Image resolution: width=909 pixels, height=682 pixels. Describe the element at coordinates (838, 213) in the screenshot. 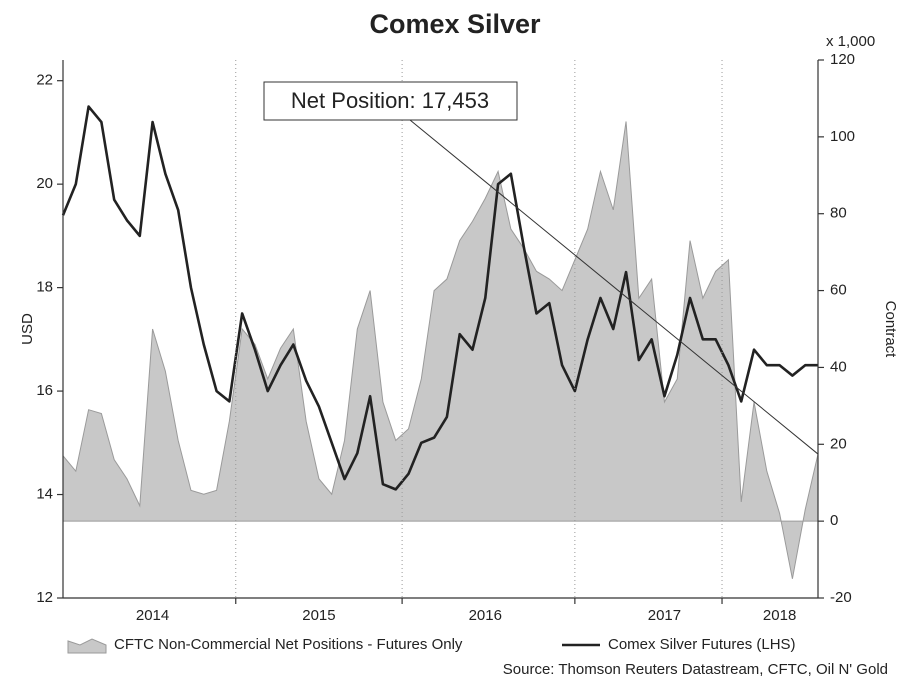

I see `y2-tick-label: 80` at that location.